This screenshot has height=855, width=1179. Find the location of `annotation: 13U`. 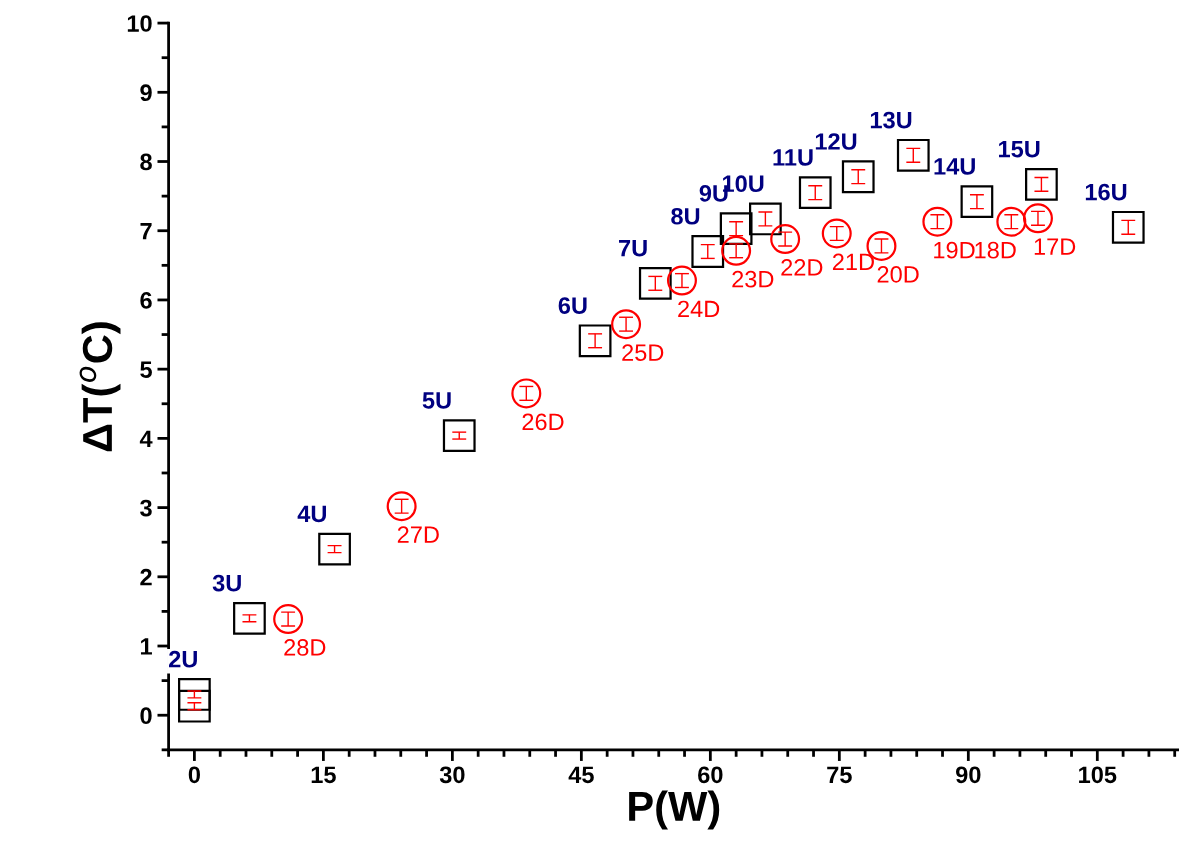

annotation: 13U is located at coordinates (891, 120).